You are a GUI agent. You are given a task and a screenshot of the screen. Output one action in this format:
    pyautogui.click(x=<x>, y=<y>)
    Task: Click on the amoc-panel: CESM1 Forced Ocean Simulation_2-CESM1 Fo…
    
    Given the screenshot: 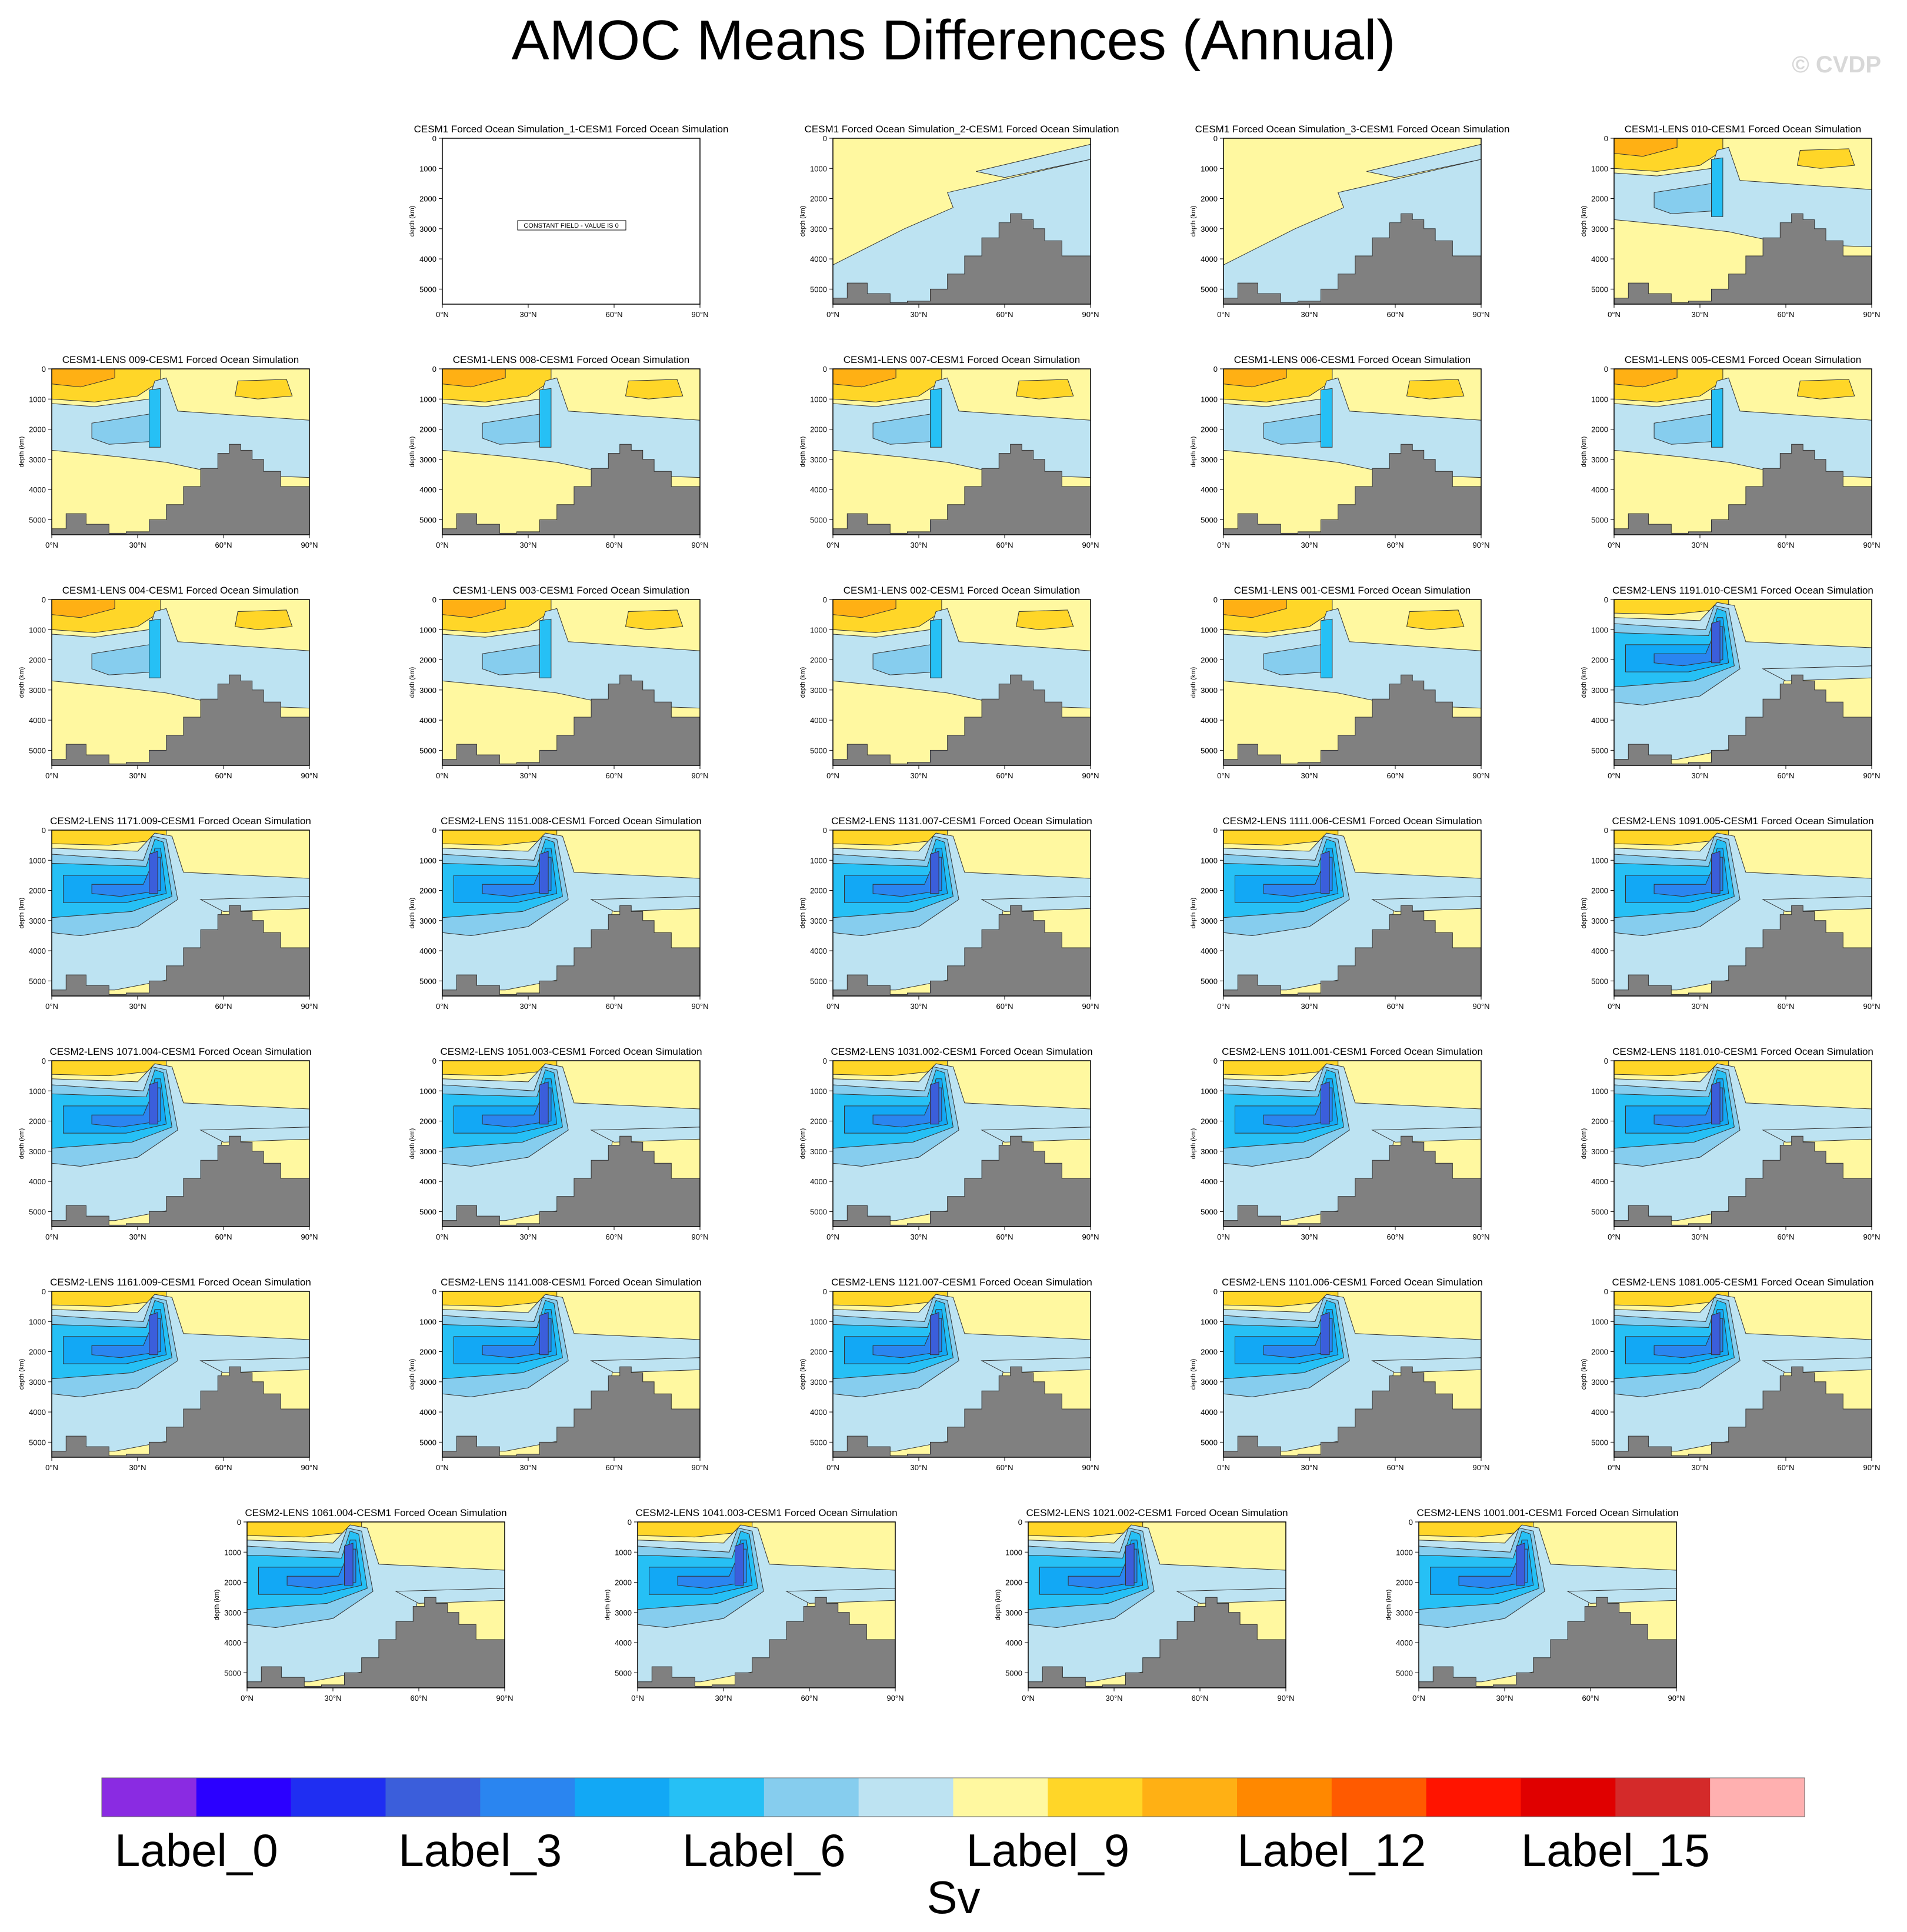 What is the action you would take?
    pyautogui.click(x=962, y=230)
    